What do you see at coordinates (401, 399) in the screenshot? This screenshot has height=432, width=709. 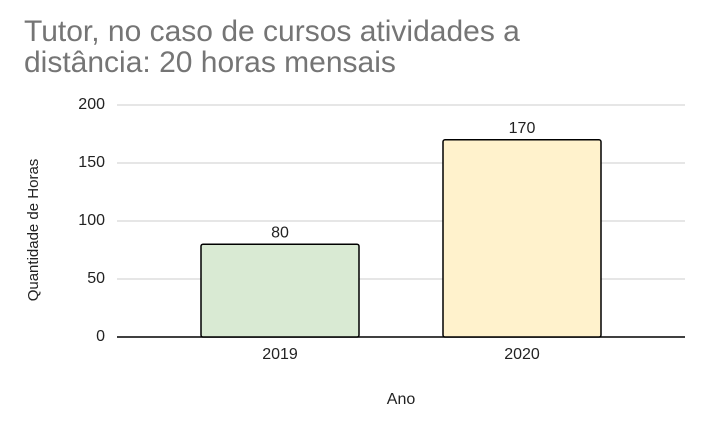 I see `x-axis-label: Ano` at bounding box center [401, 399].